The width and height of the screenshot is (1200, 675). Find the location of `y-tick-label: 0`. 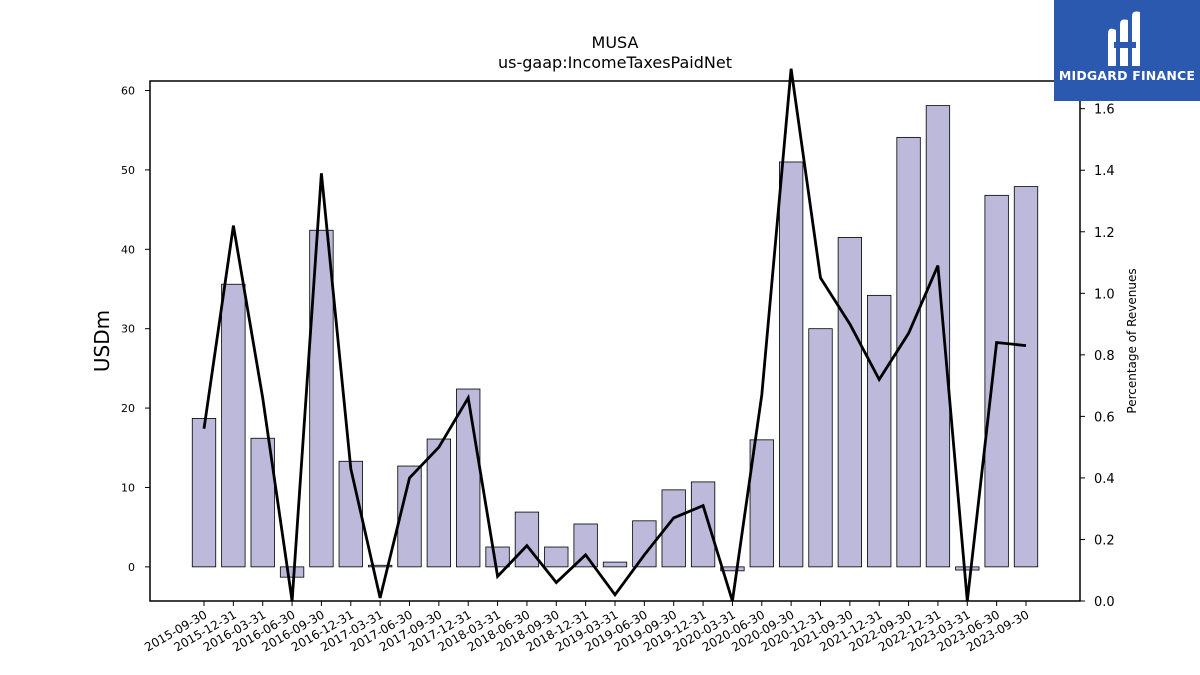

y-tick-label: 0 is located at coordinates (131, 567).